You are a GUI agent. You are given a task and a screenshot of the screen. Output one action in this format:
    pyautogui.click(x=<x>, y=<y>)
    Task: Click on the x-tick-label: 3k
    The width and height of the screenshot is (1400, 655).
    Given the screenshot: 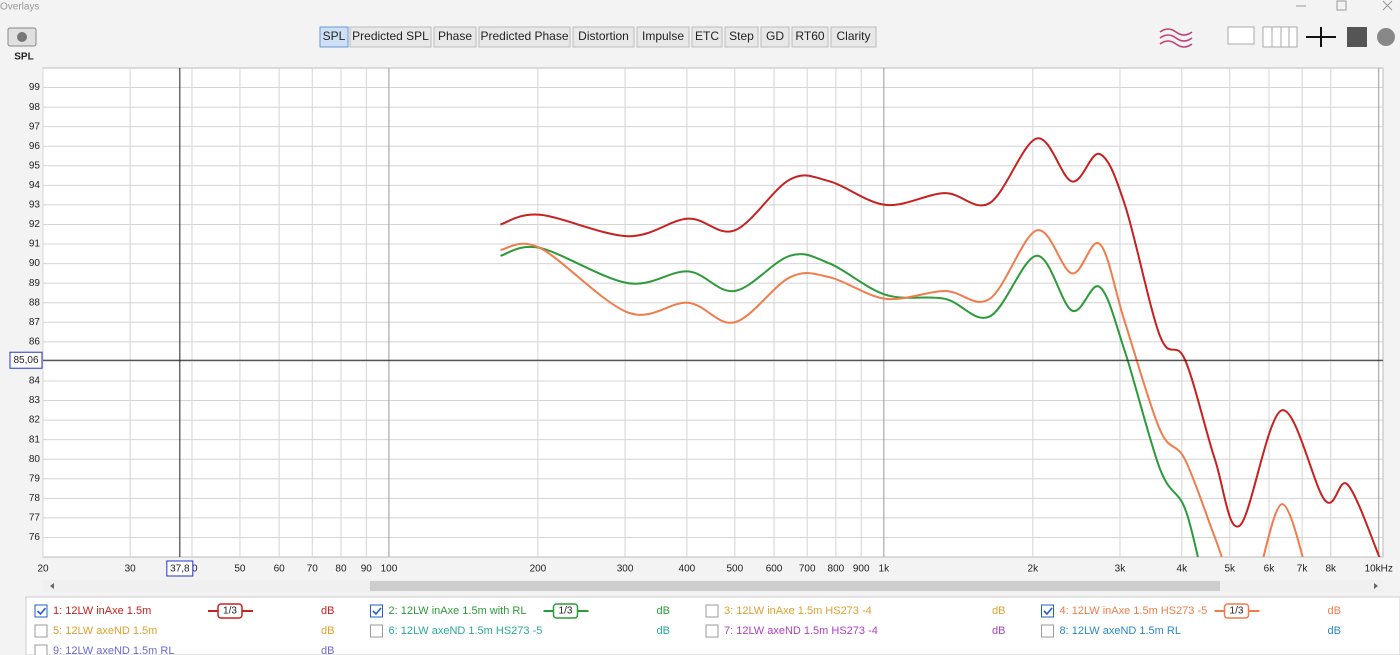 What is the action you would take?
    pyautogui.click(x=1121, y=569)
    